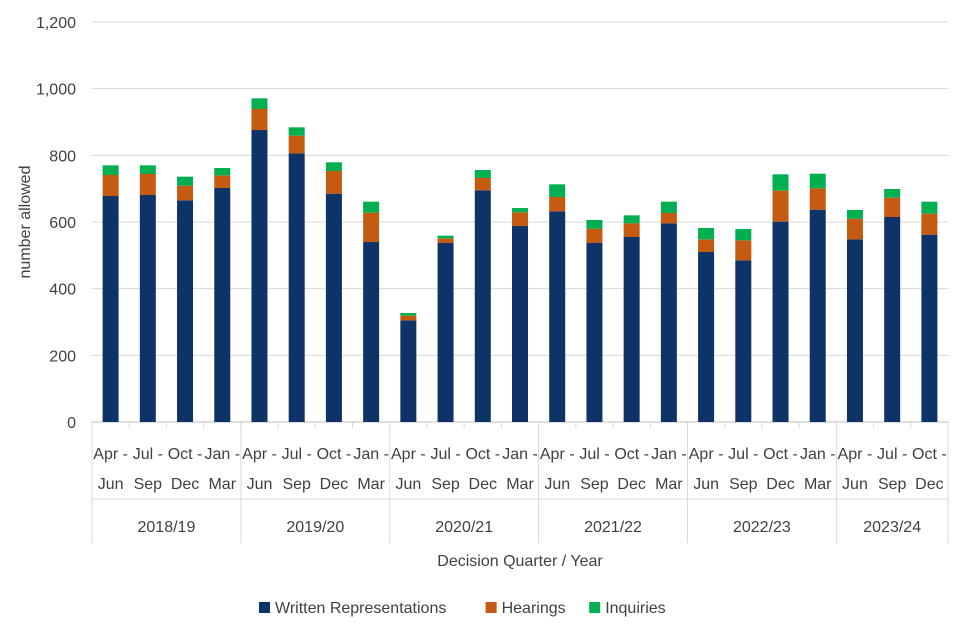  Describe the element at coordinates (534, 608) in the screenshot. I see `legend-label: Hearings` at that location.